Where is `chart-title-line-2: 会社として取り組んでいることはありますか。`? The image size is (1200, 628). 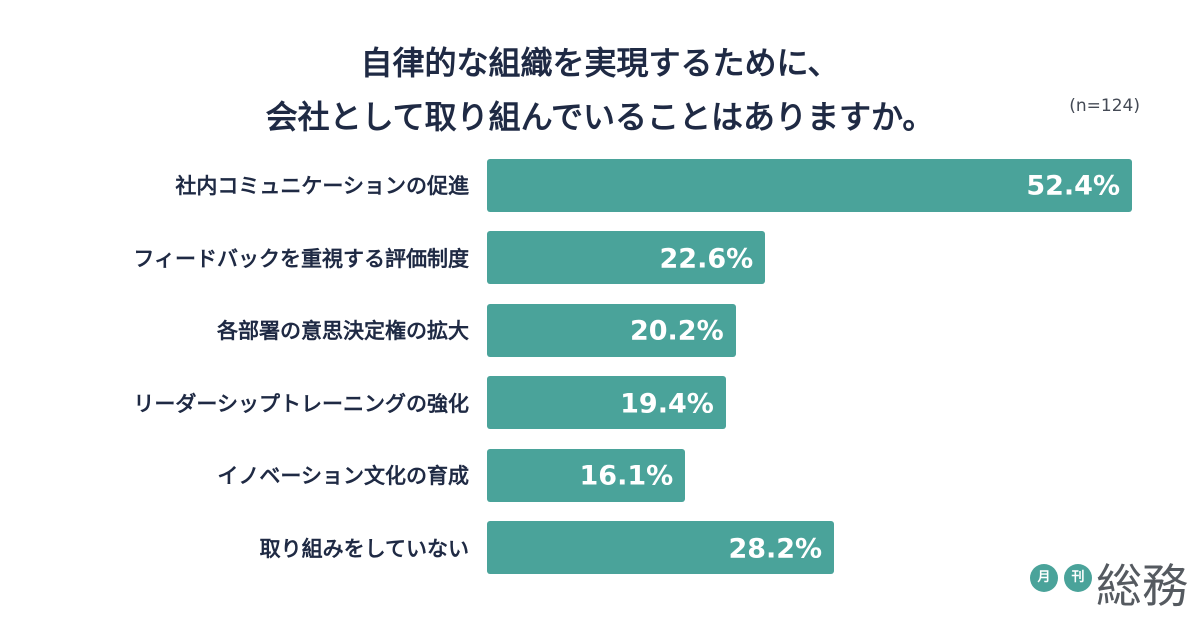
chart-title-line-2: 会社として取り組んでいることはありますか。 is located at coordinates (600, 117).